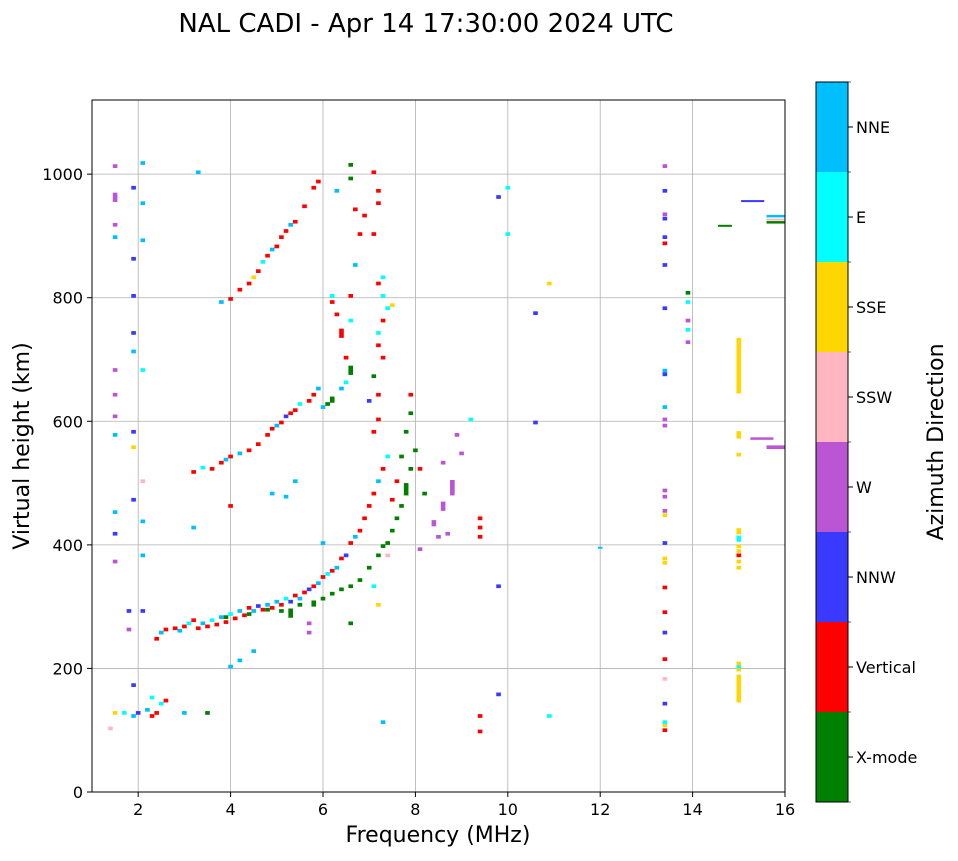 The height and width of the screenshot is (861, 958). What do you see at coordinates (832, 397) in the screenshot?
I see `colorbar-segment-ssw` at bounding box center [832, 397].